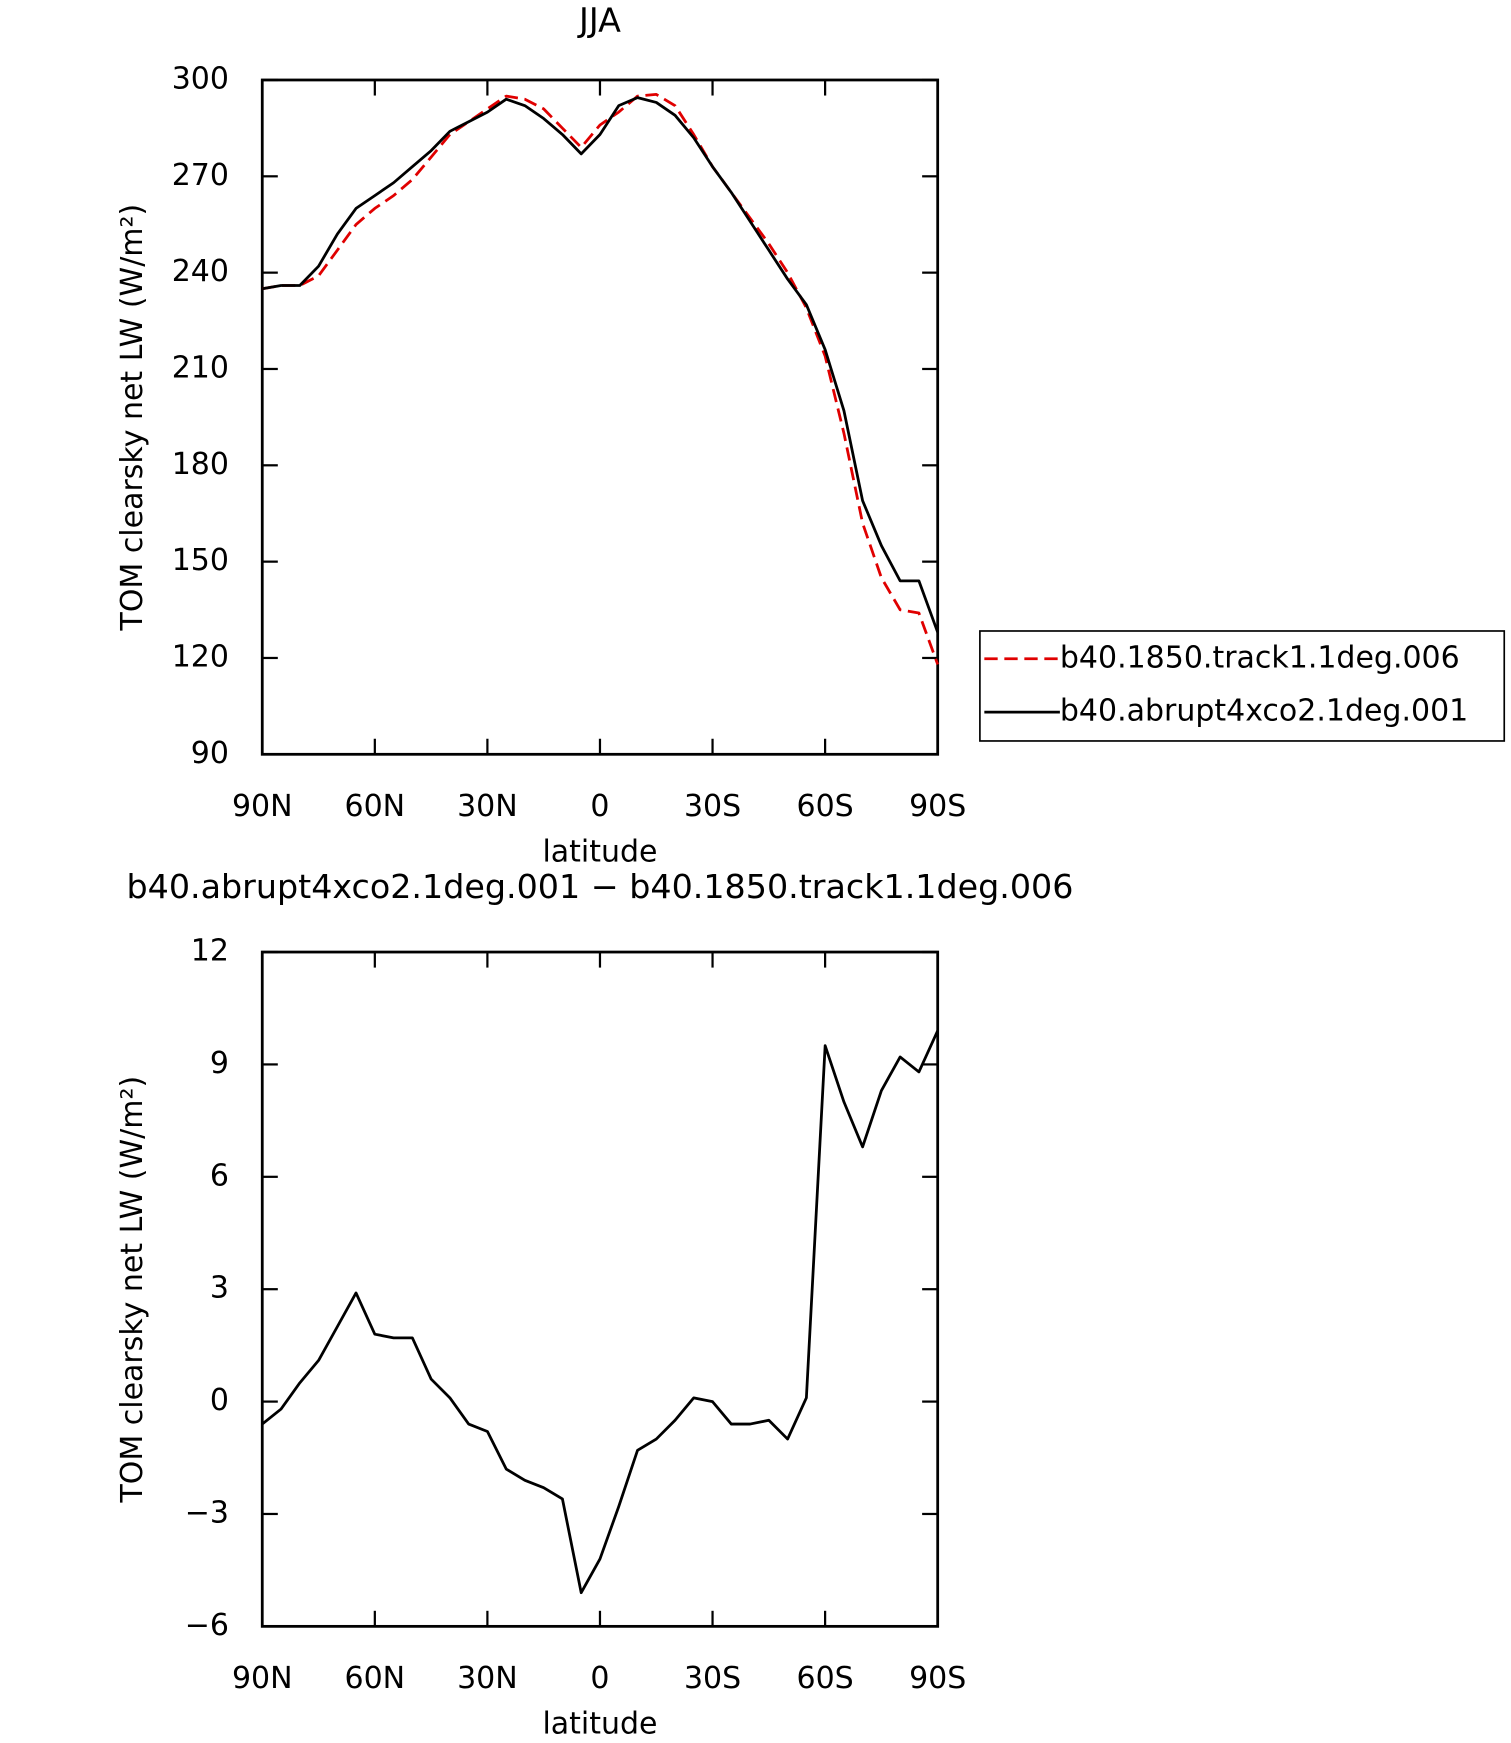 This screenshot has width=1511, height=1743. I want to click on y-tick-label: 6, so click(219, 1175).